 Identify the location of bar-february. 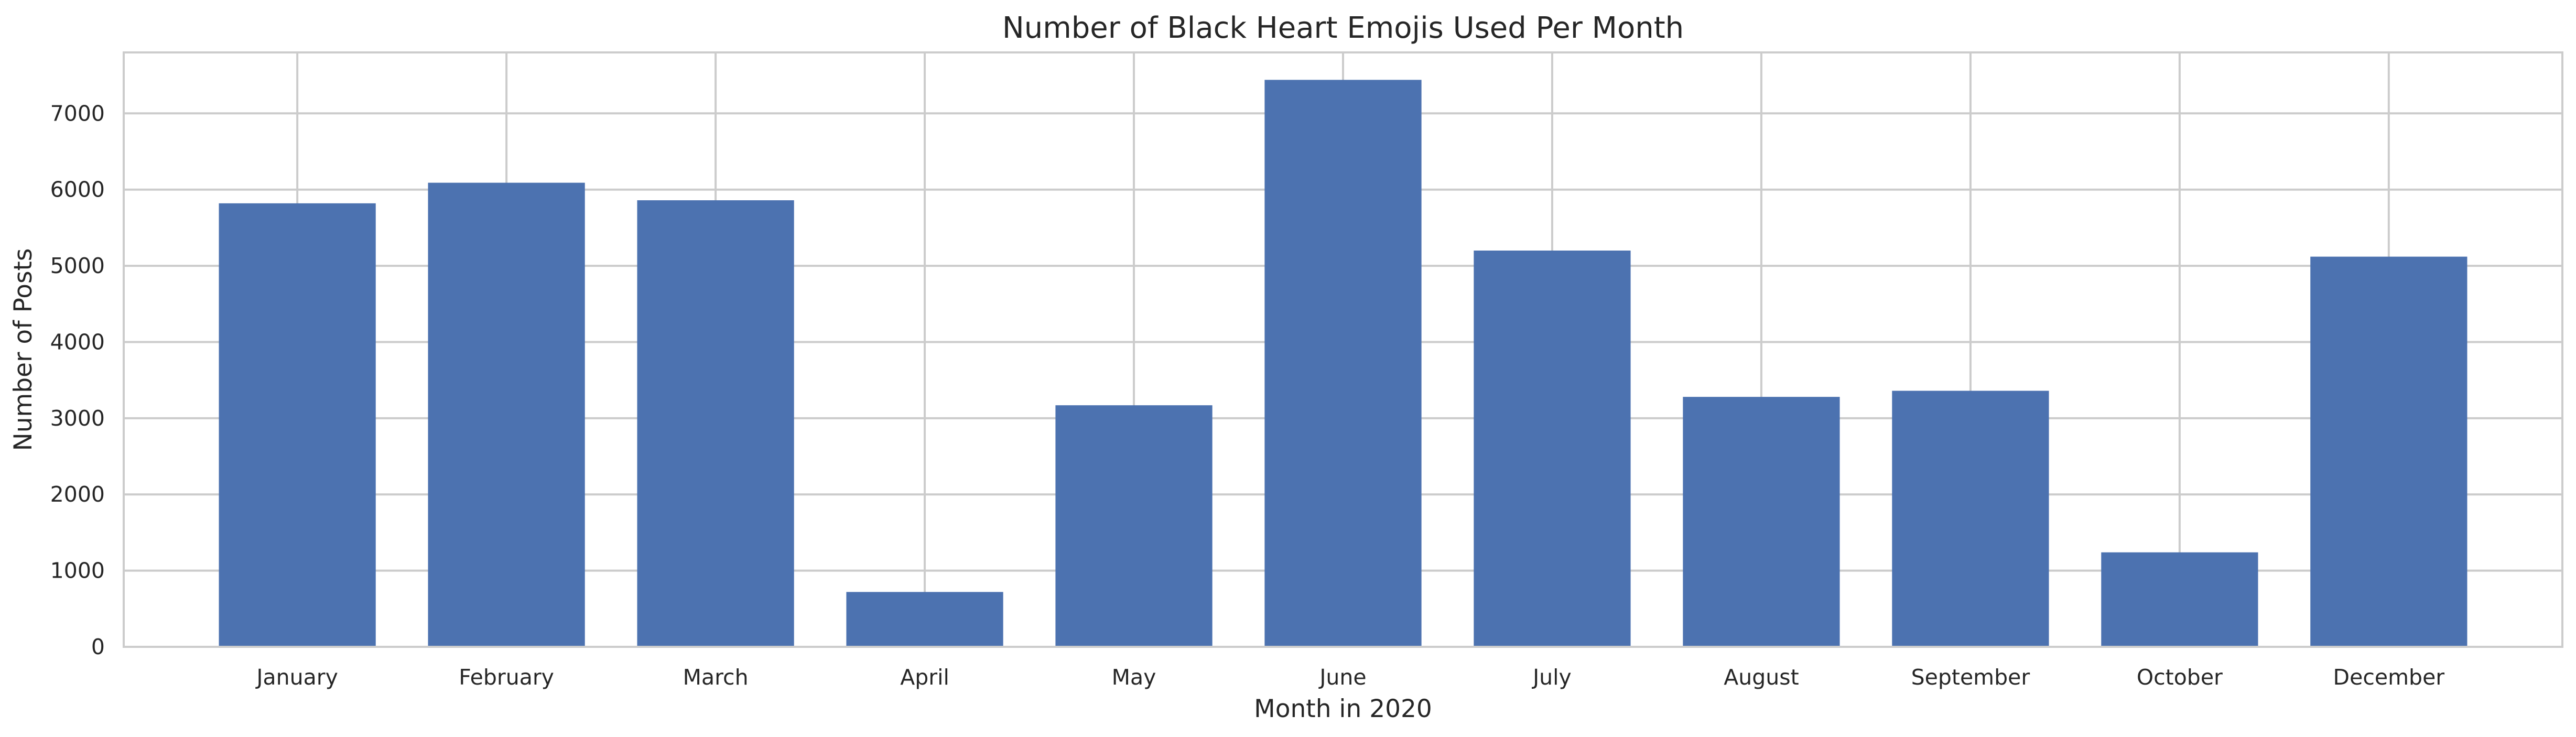
(506, 415).